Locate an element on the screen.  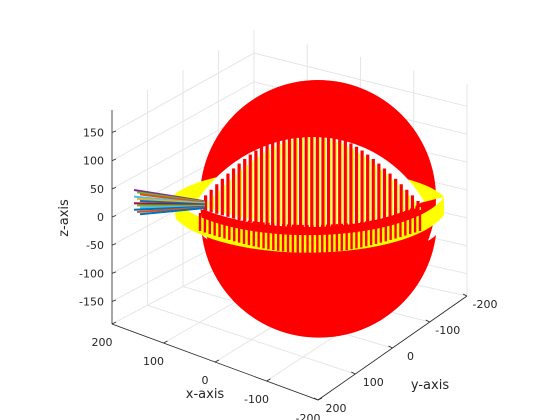
y-tick-label: -200 is located at coordinates (485, 304).